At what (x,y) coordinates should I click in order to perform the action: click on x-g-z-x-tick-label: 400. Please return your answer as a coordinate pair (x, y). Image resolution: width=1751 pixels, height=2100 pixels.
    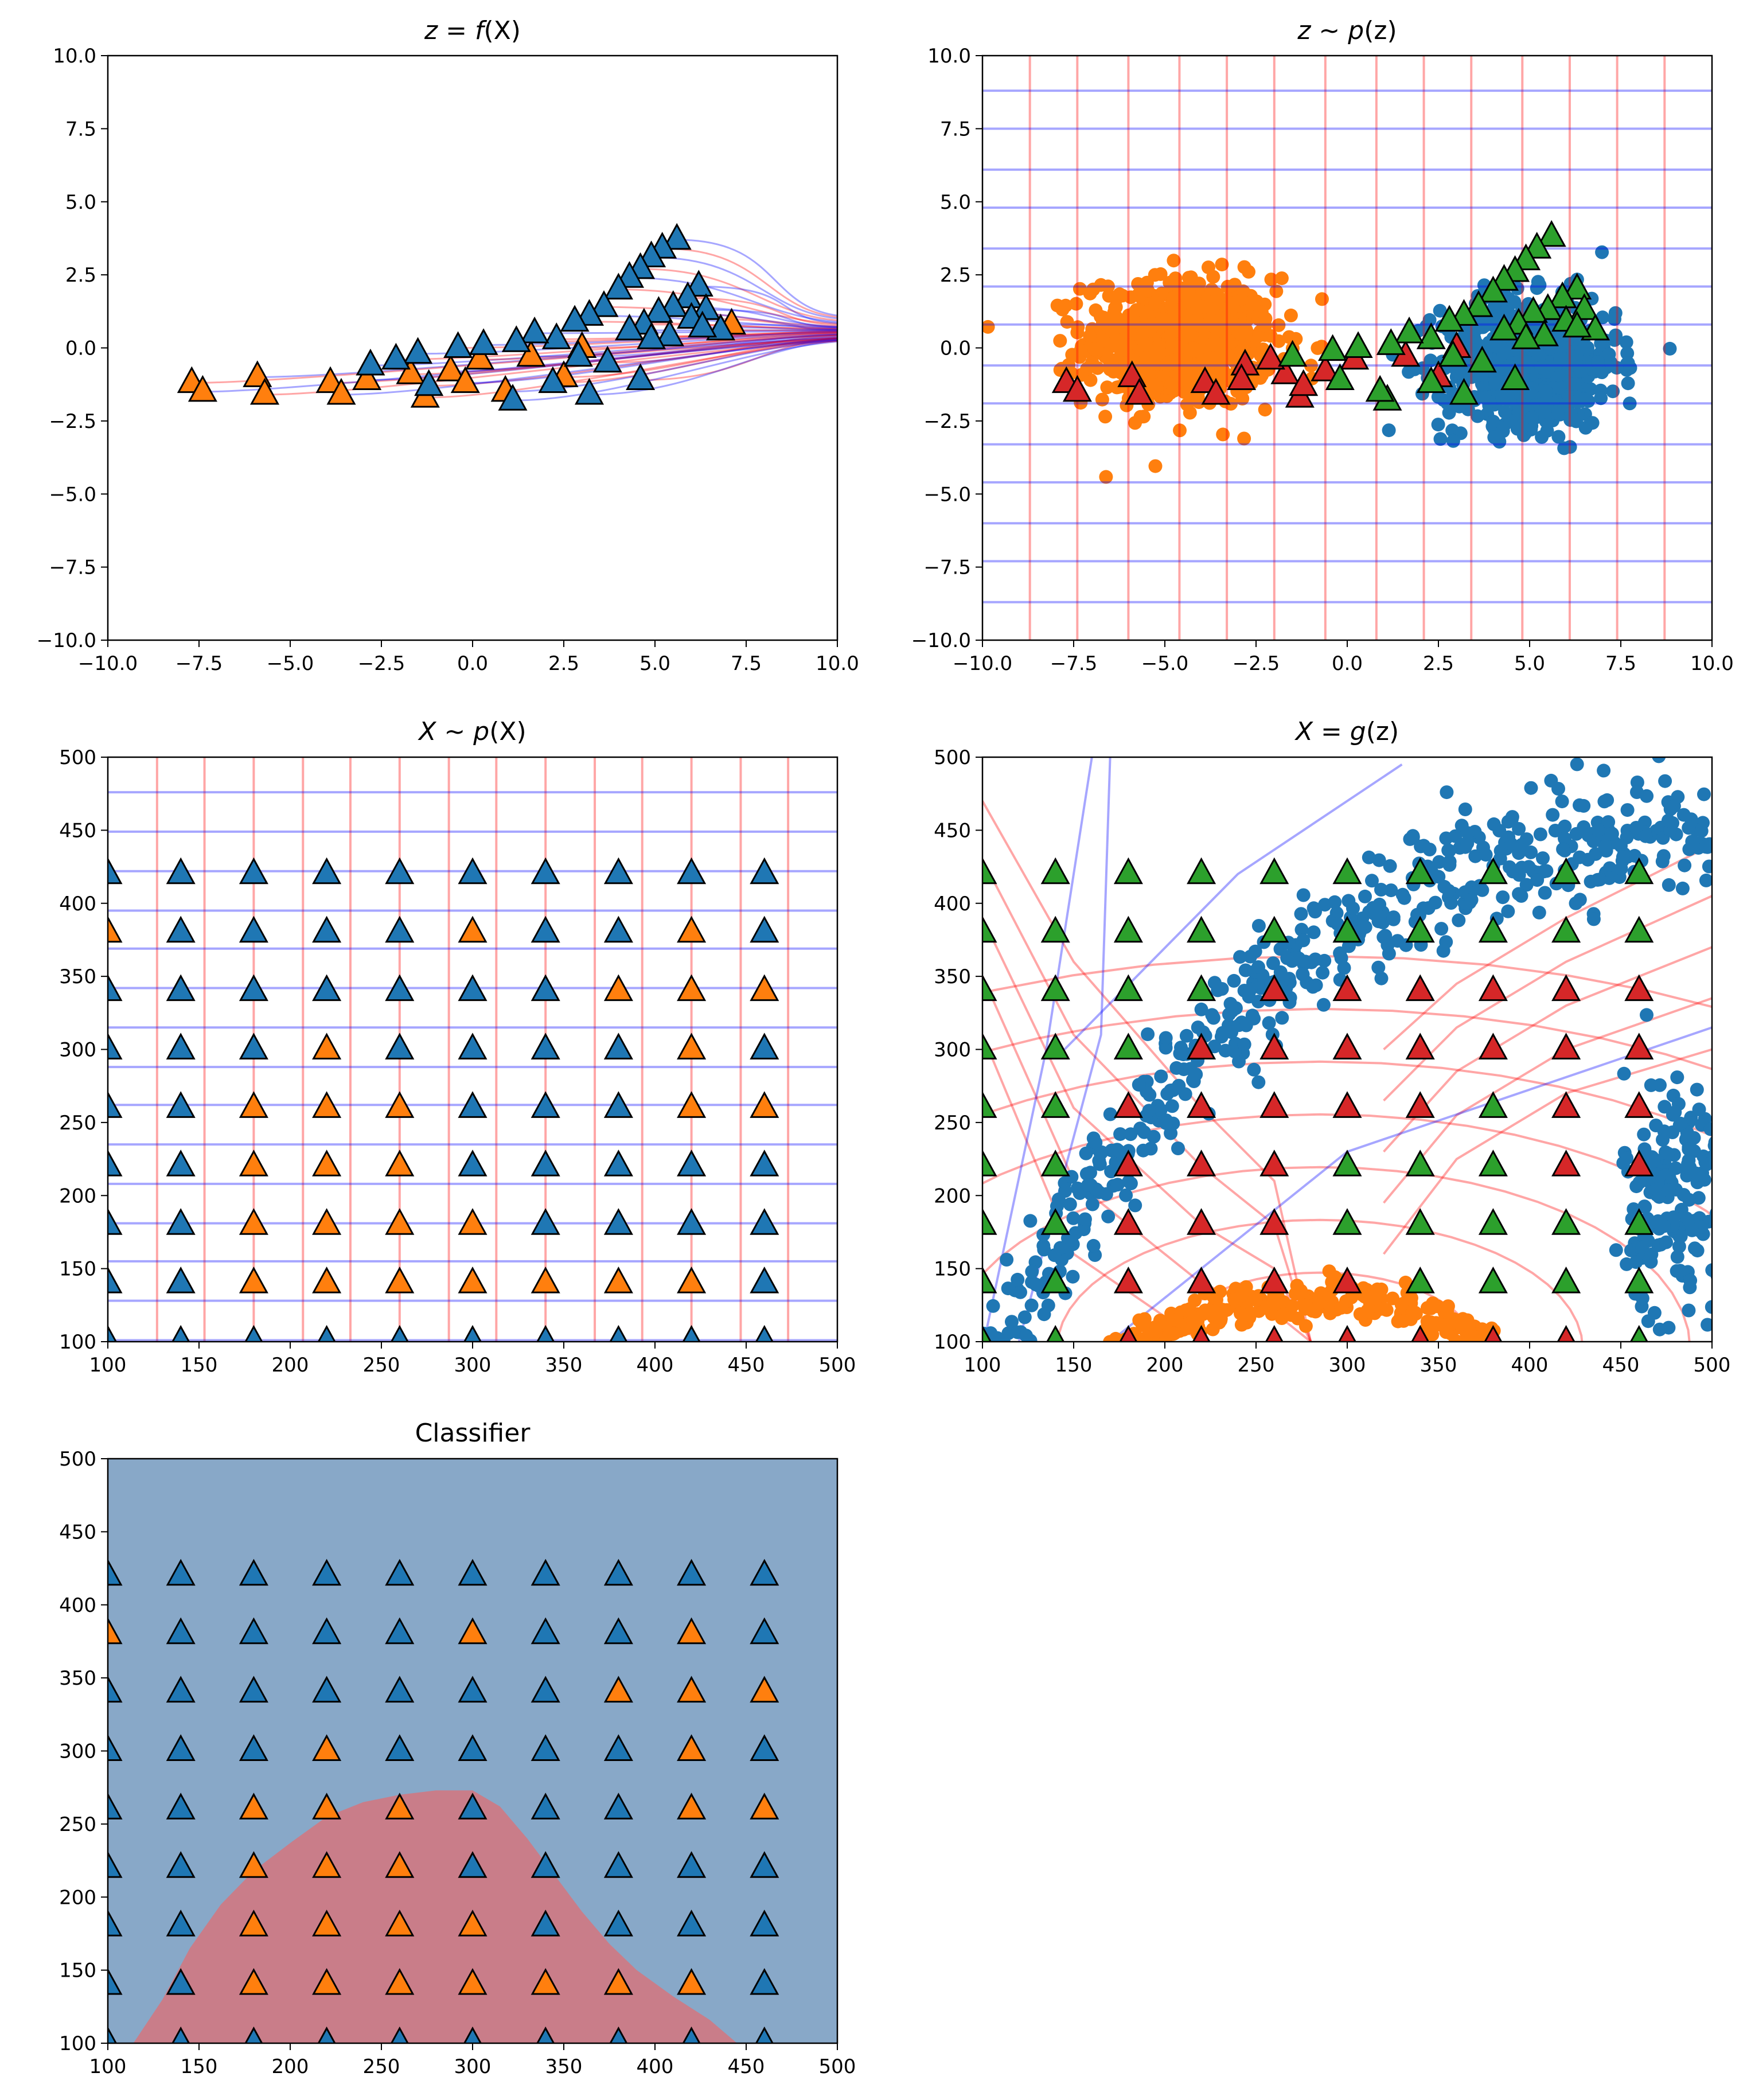
    Looking at the image, I should click on (1530, 1365).